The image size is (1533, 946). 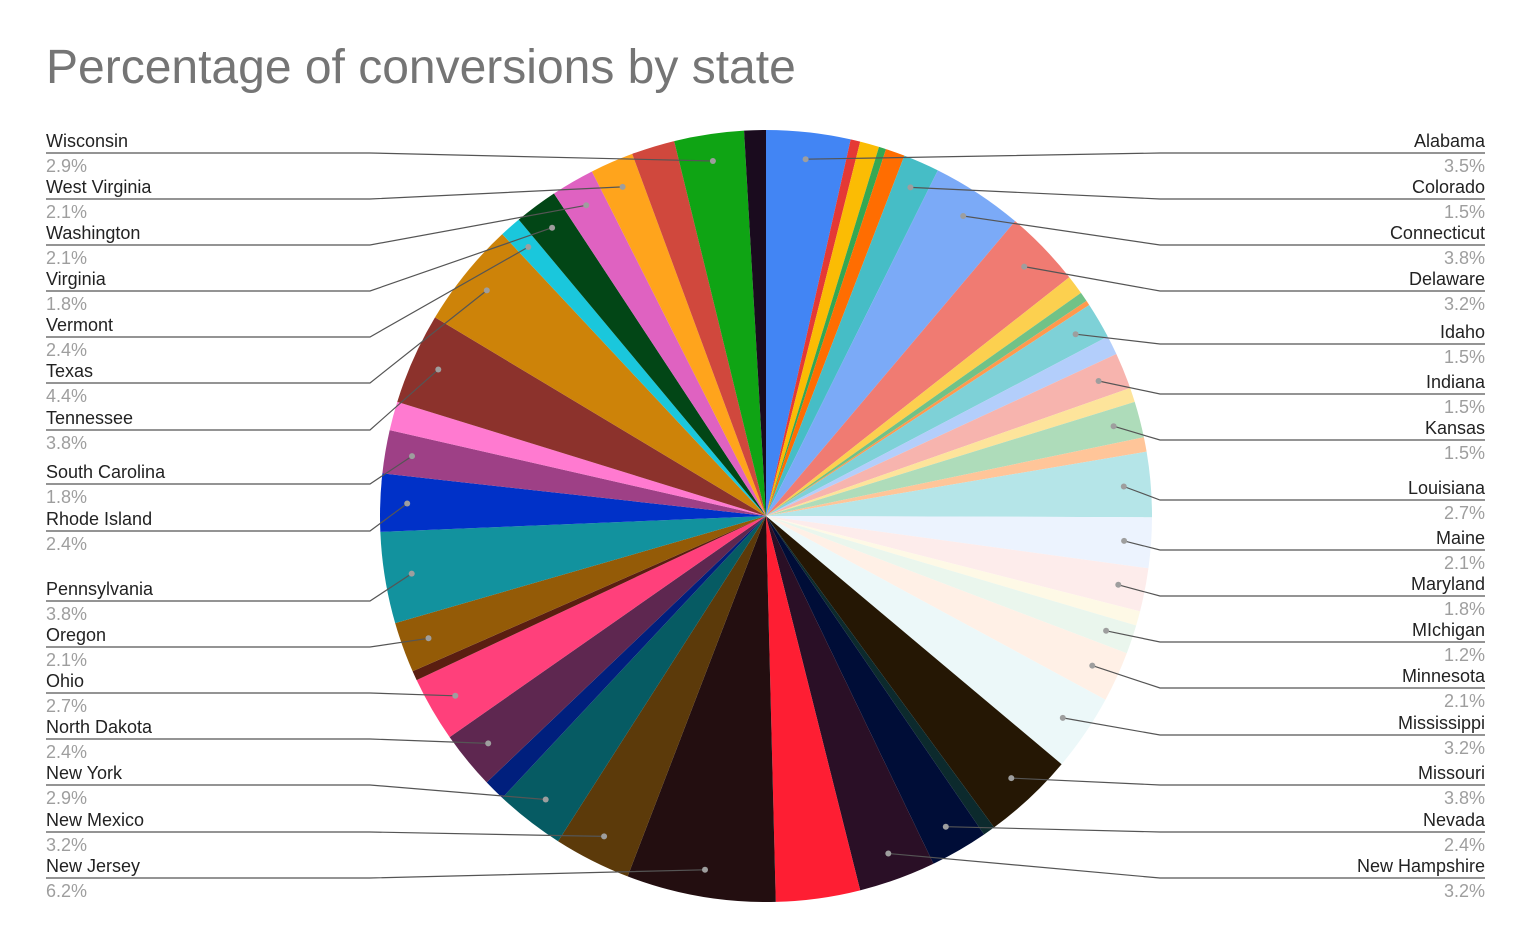 What do you see at coordinates (89, 418) in the screenshot?
I see `slice-label-name-tennessee-42: Tennessee` at bounding box center [89, 418].